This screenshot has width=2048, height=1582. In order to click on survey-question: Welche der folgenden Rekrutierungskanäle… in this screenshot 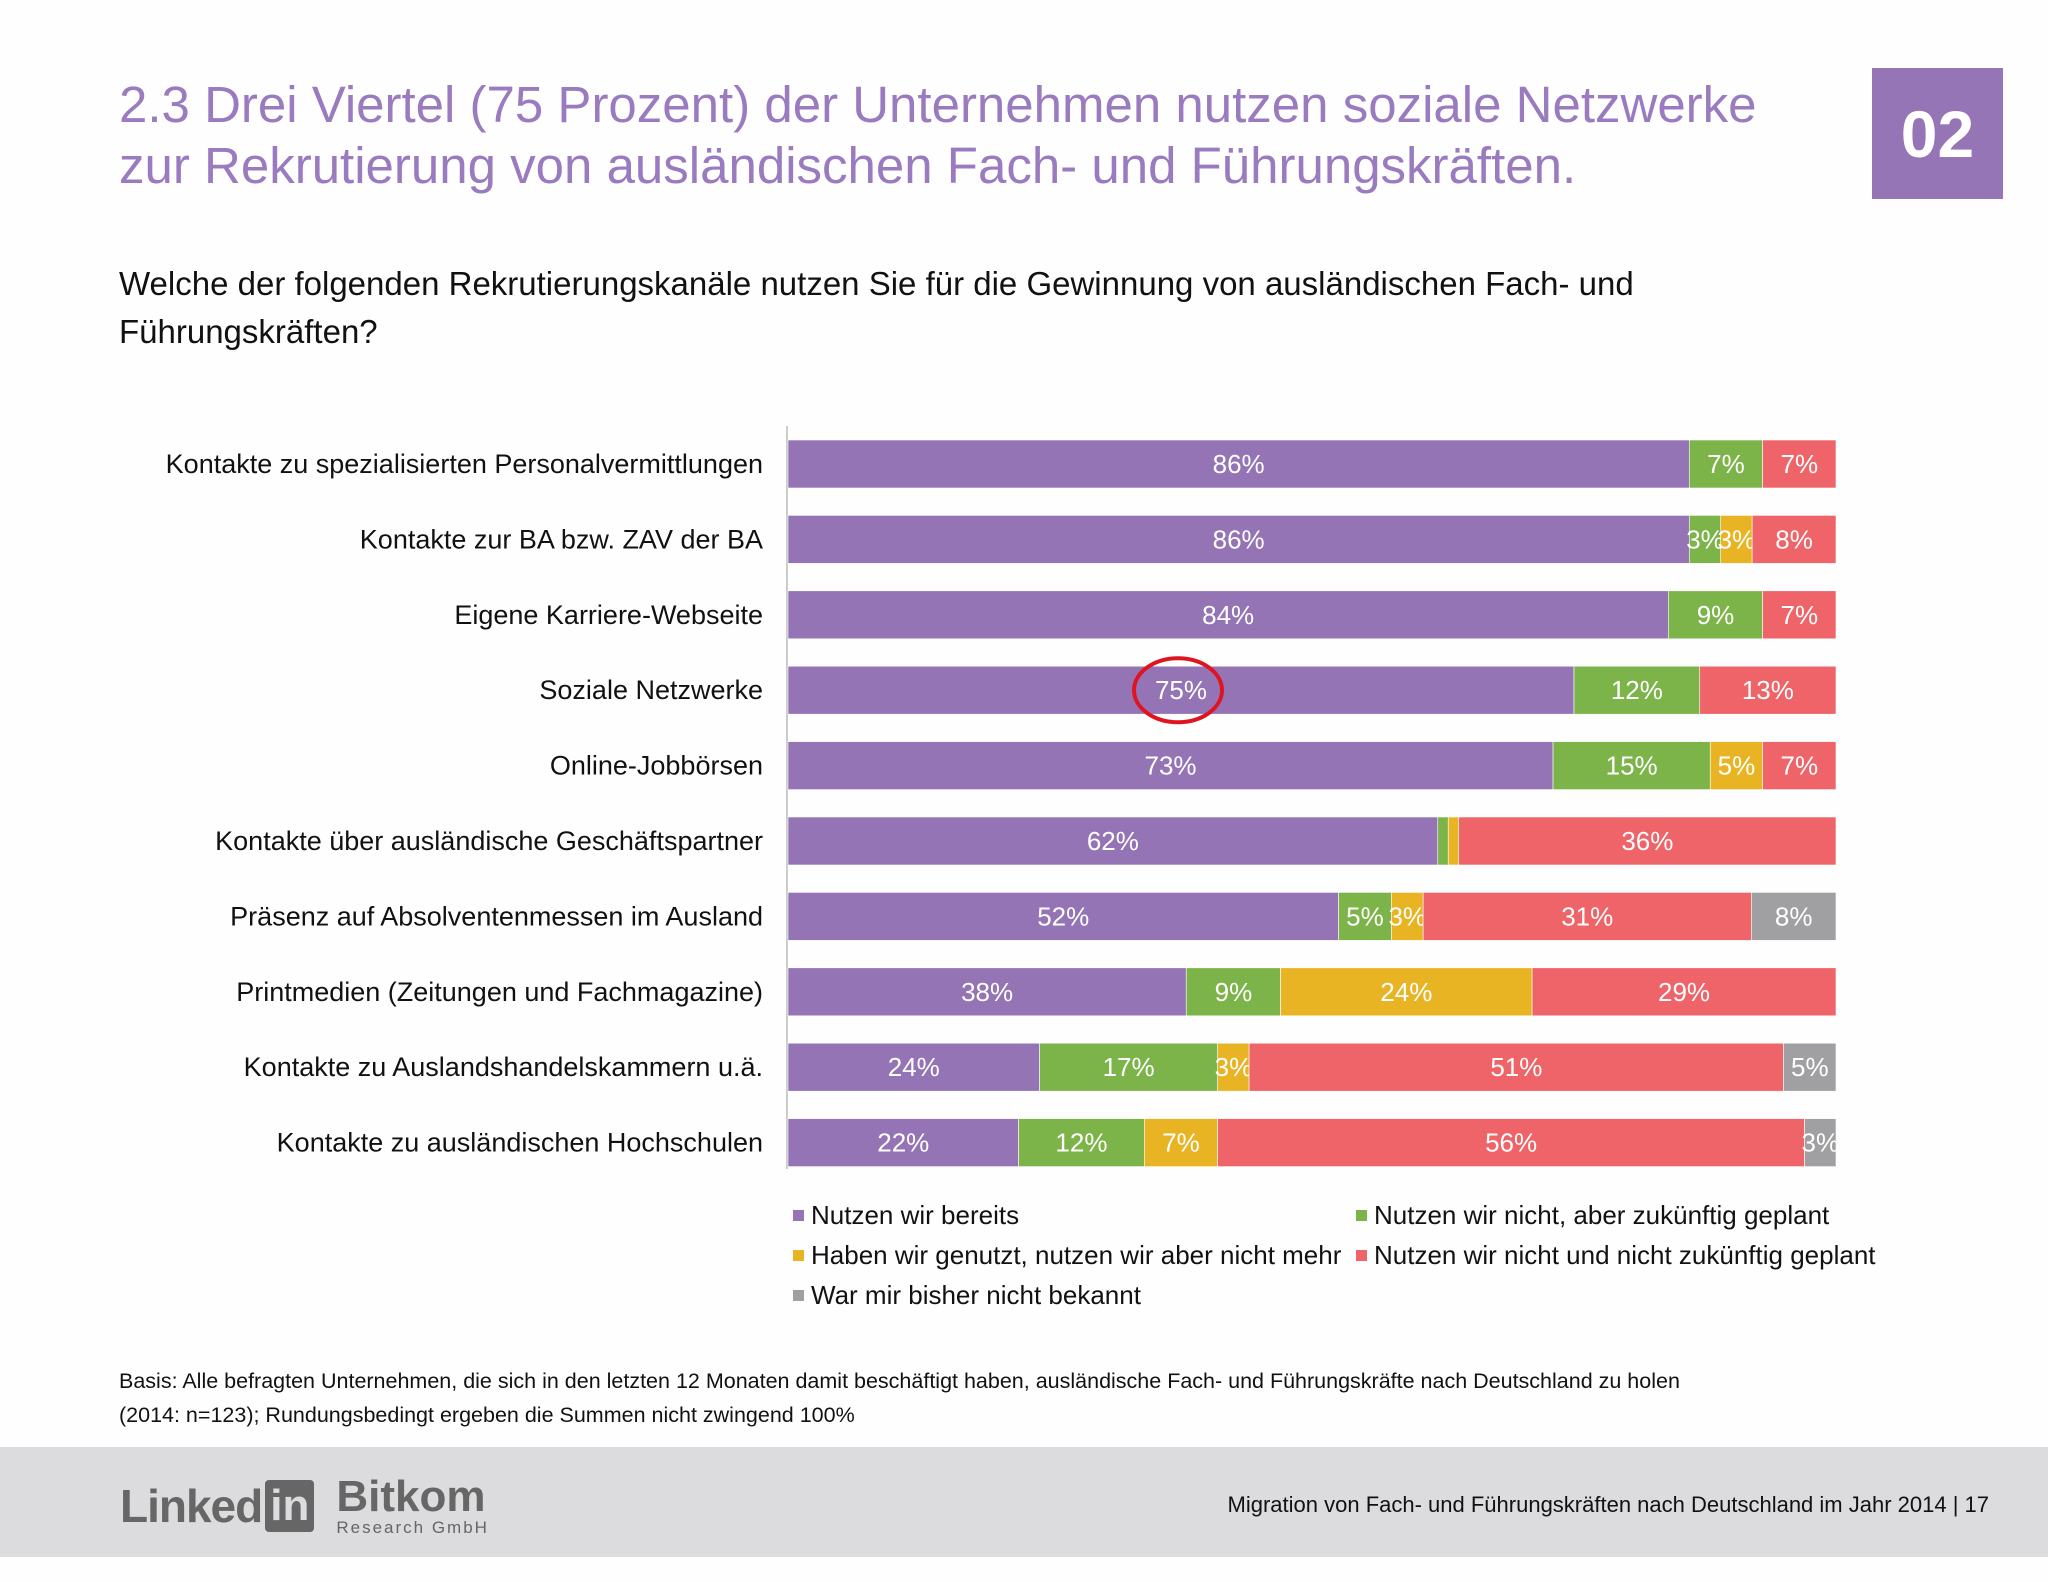, I will do `click(876, 307)`.